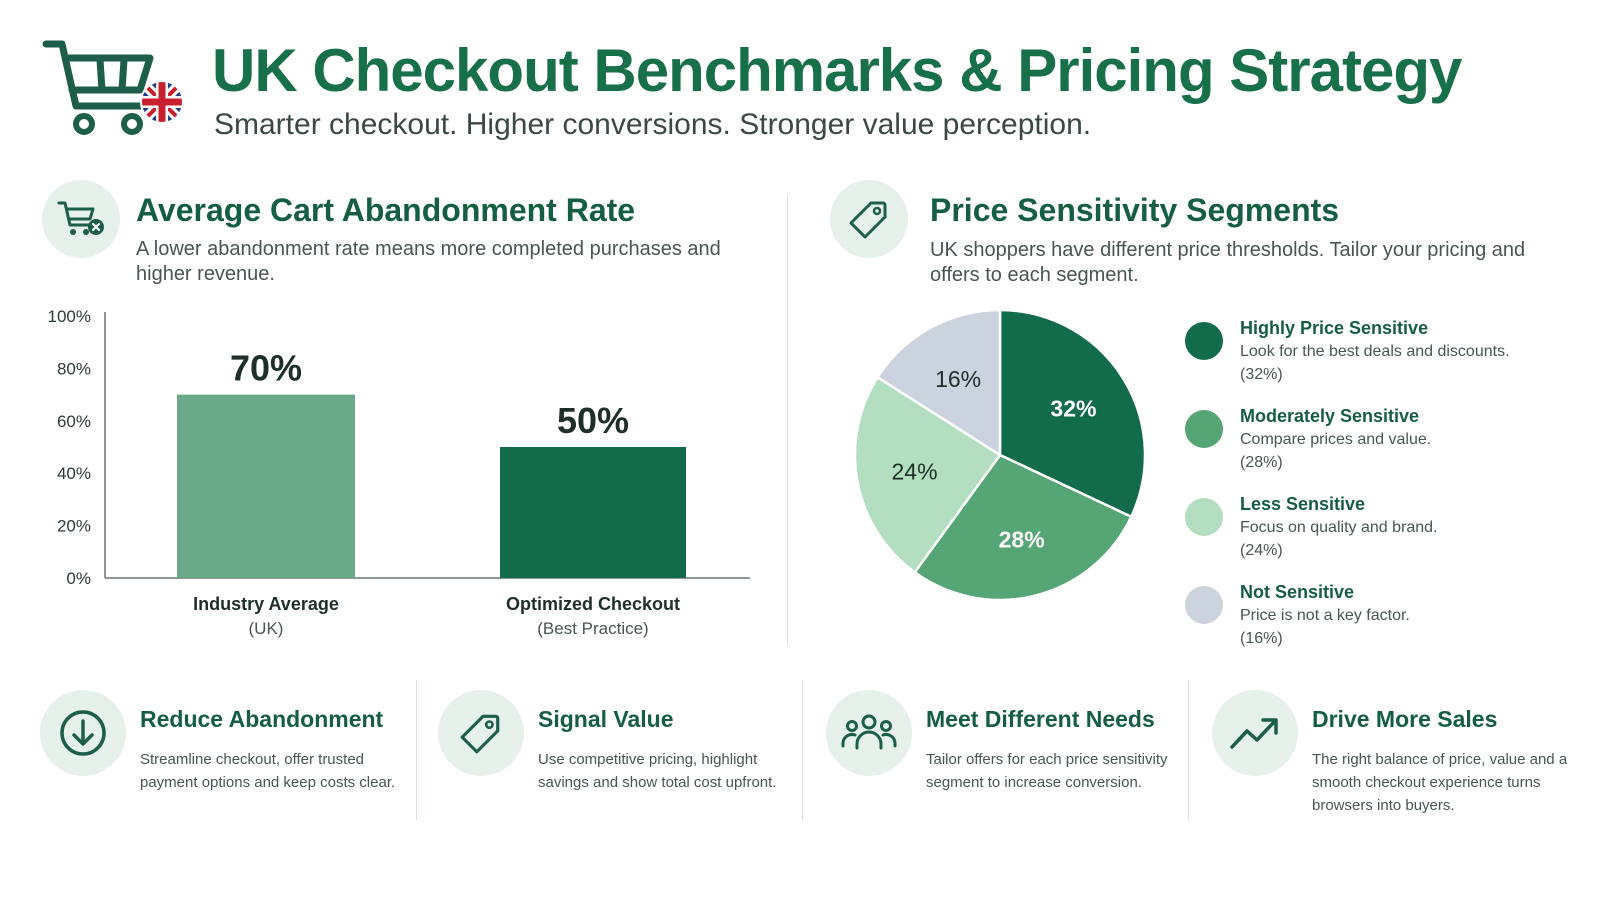 The width and height of the screenshot is (1600, 900). What do you see at coordinates (1022, 539) in the screenshot?
I see `pie-slice-label: 28%` at bounding box center [1022, 539].